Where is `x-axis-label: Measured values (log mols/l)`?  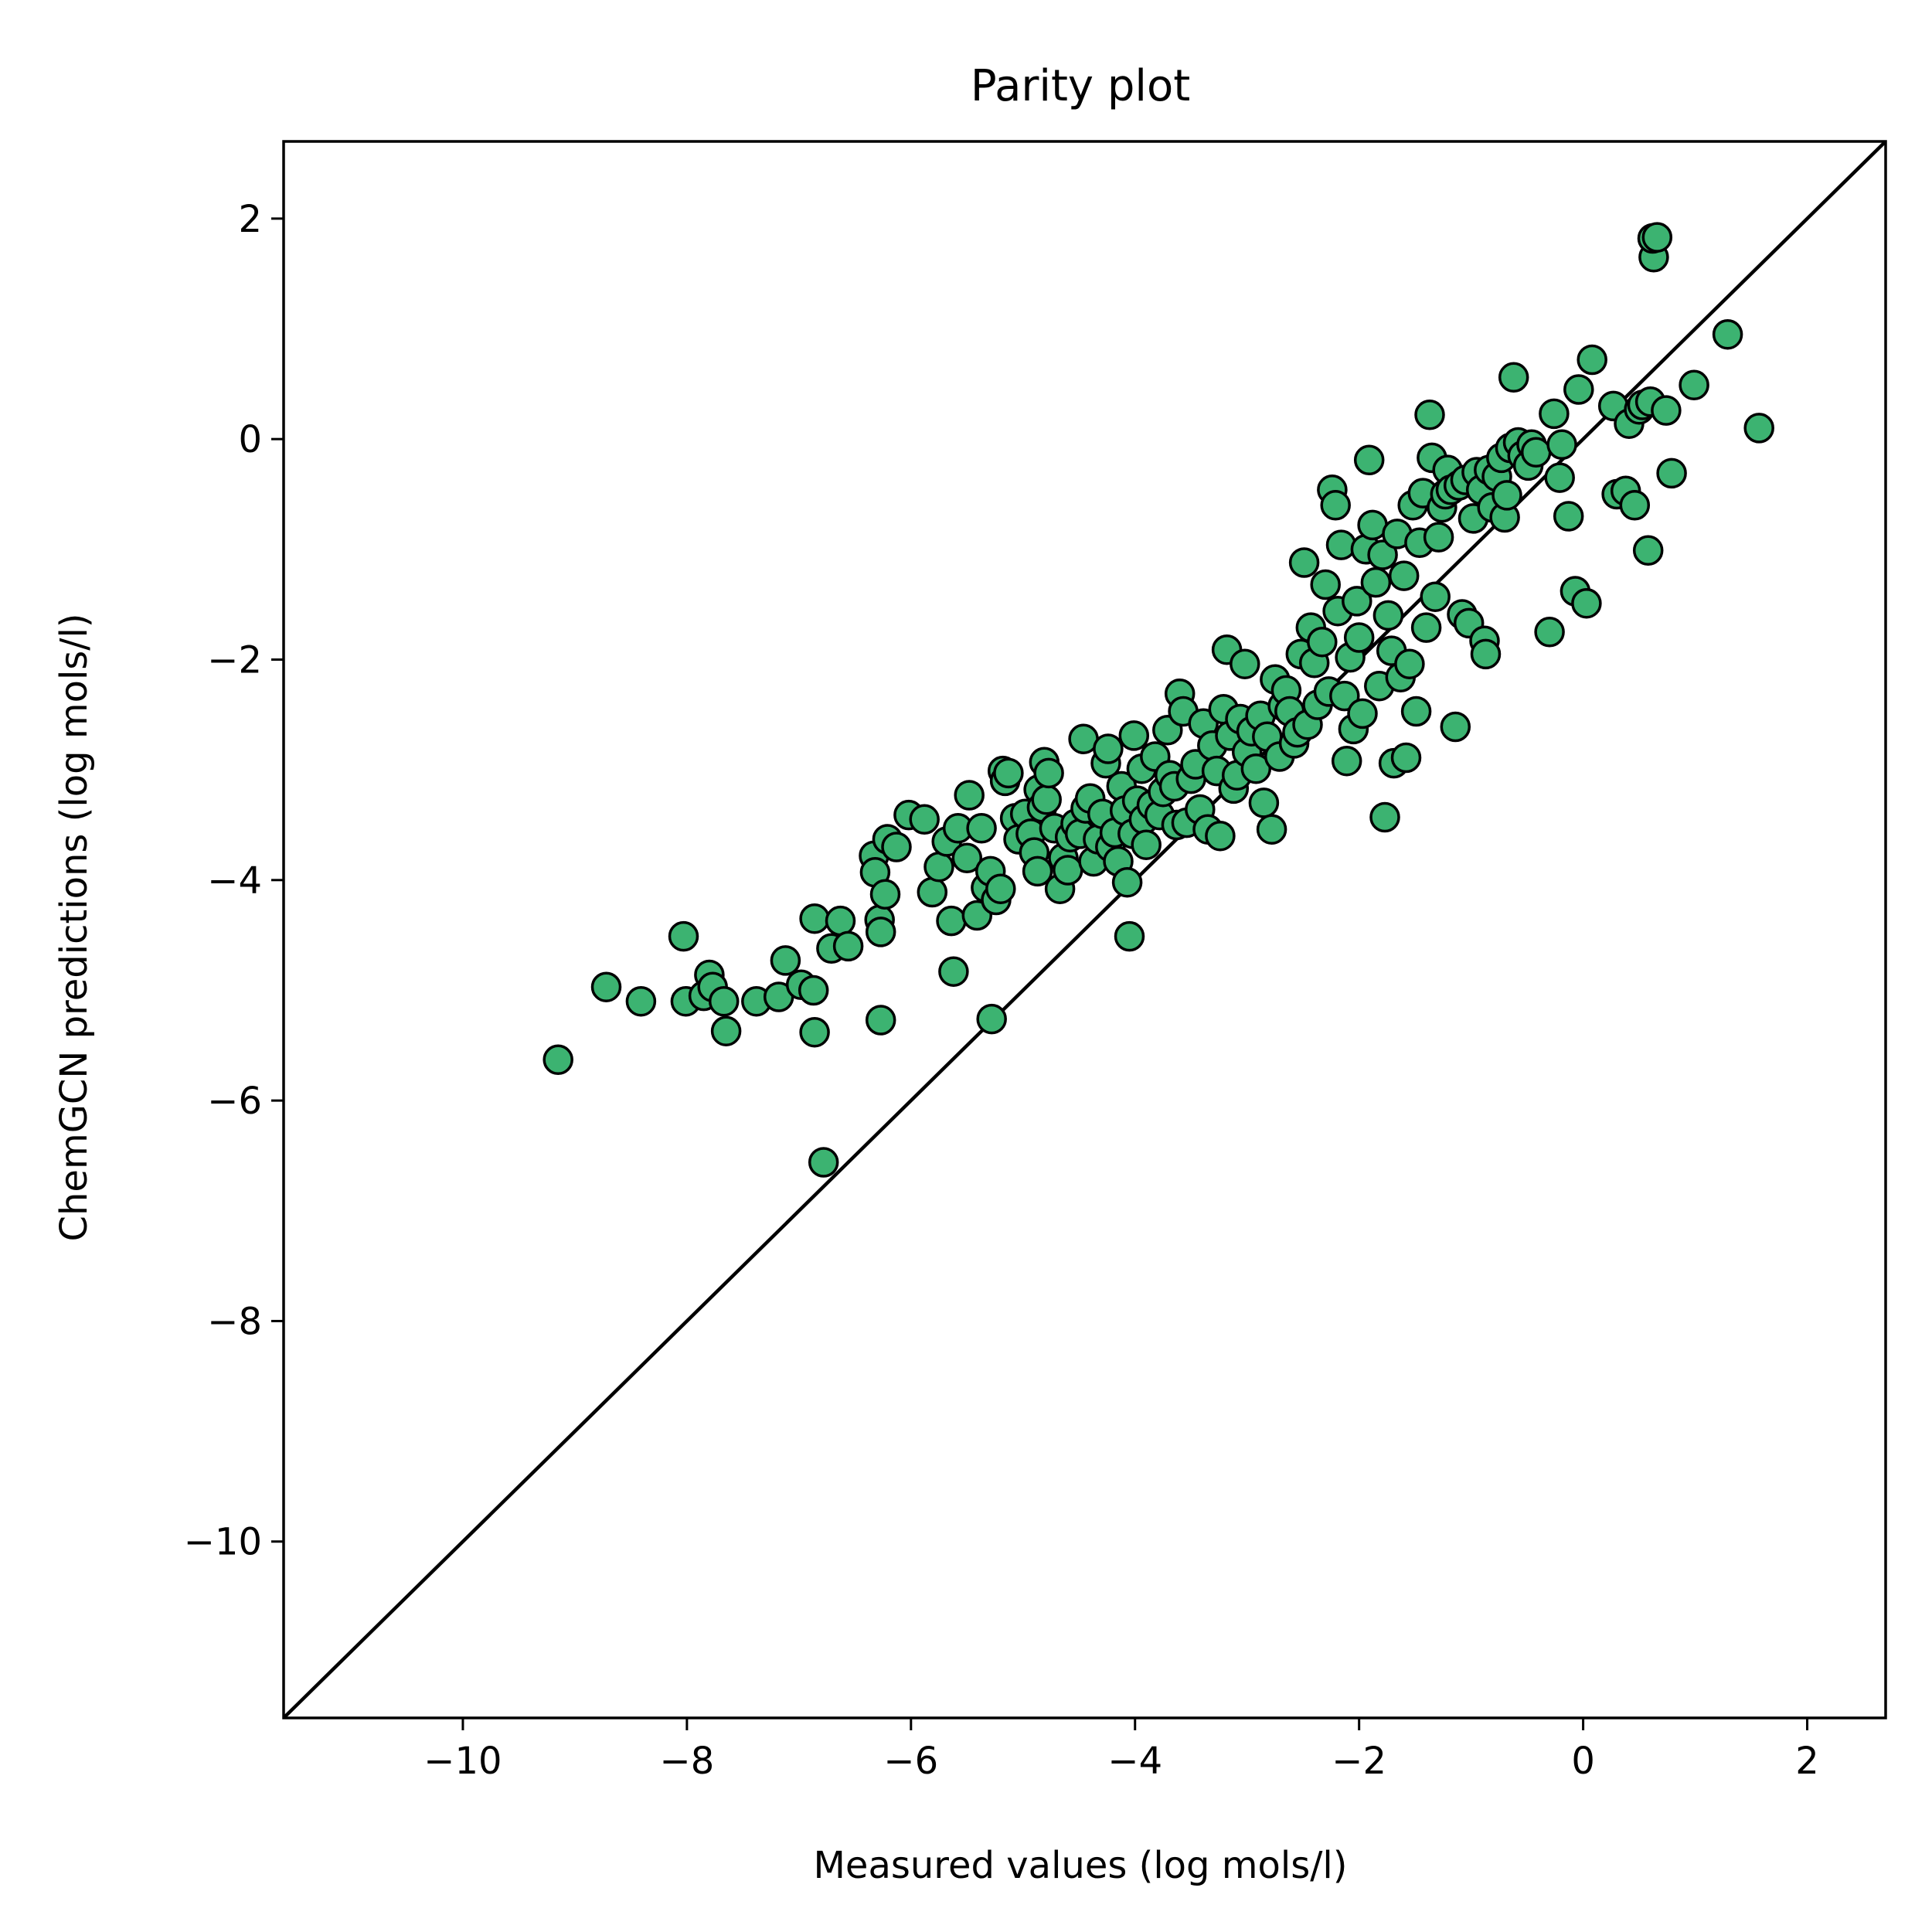
x-axis-label: Measured values (log mols/l) is located at coordinates (1081, 1866).